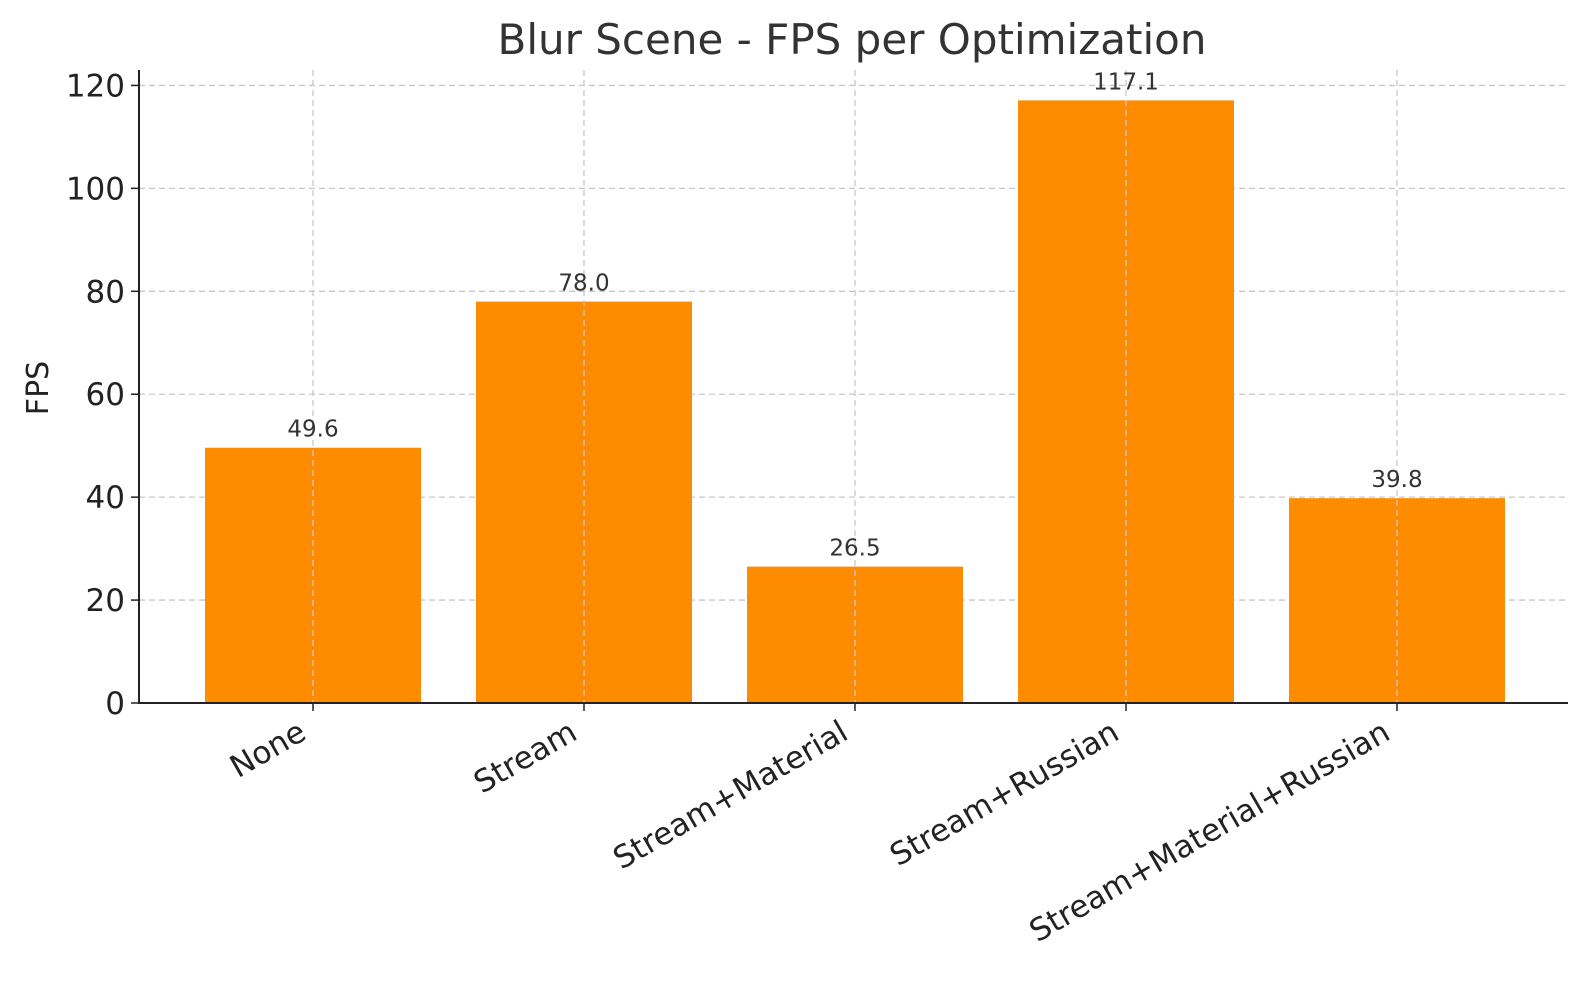 The image size is (1580, 984). What do you see at coordinates (852, 39) in the screenshot?
I see `chart-title: Blur Scene - FPS per Optimization` at bounding box center [852, 39].